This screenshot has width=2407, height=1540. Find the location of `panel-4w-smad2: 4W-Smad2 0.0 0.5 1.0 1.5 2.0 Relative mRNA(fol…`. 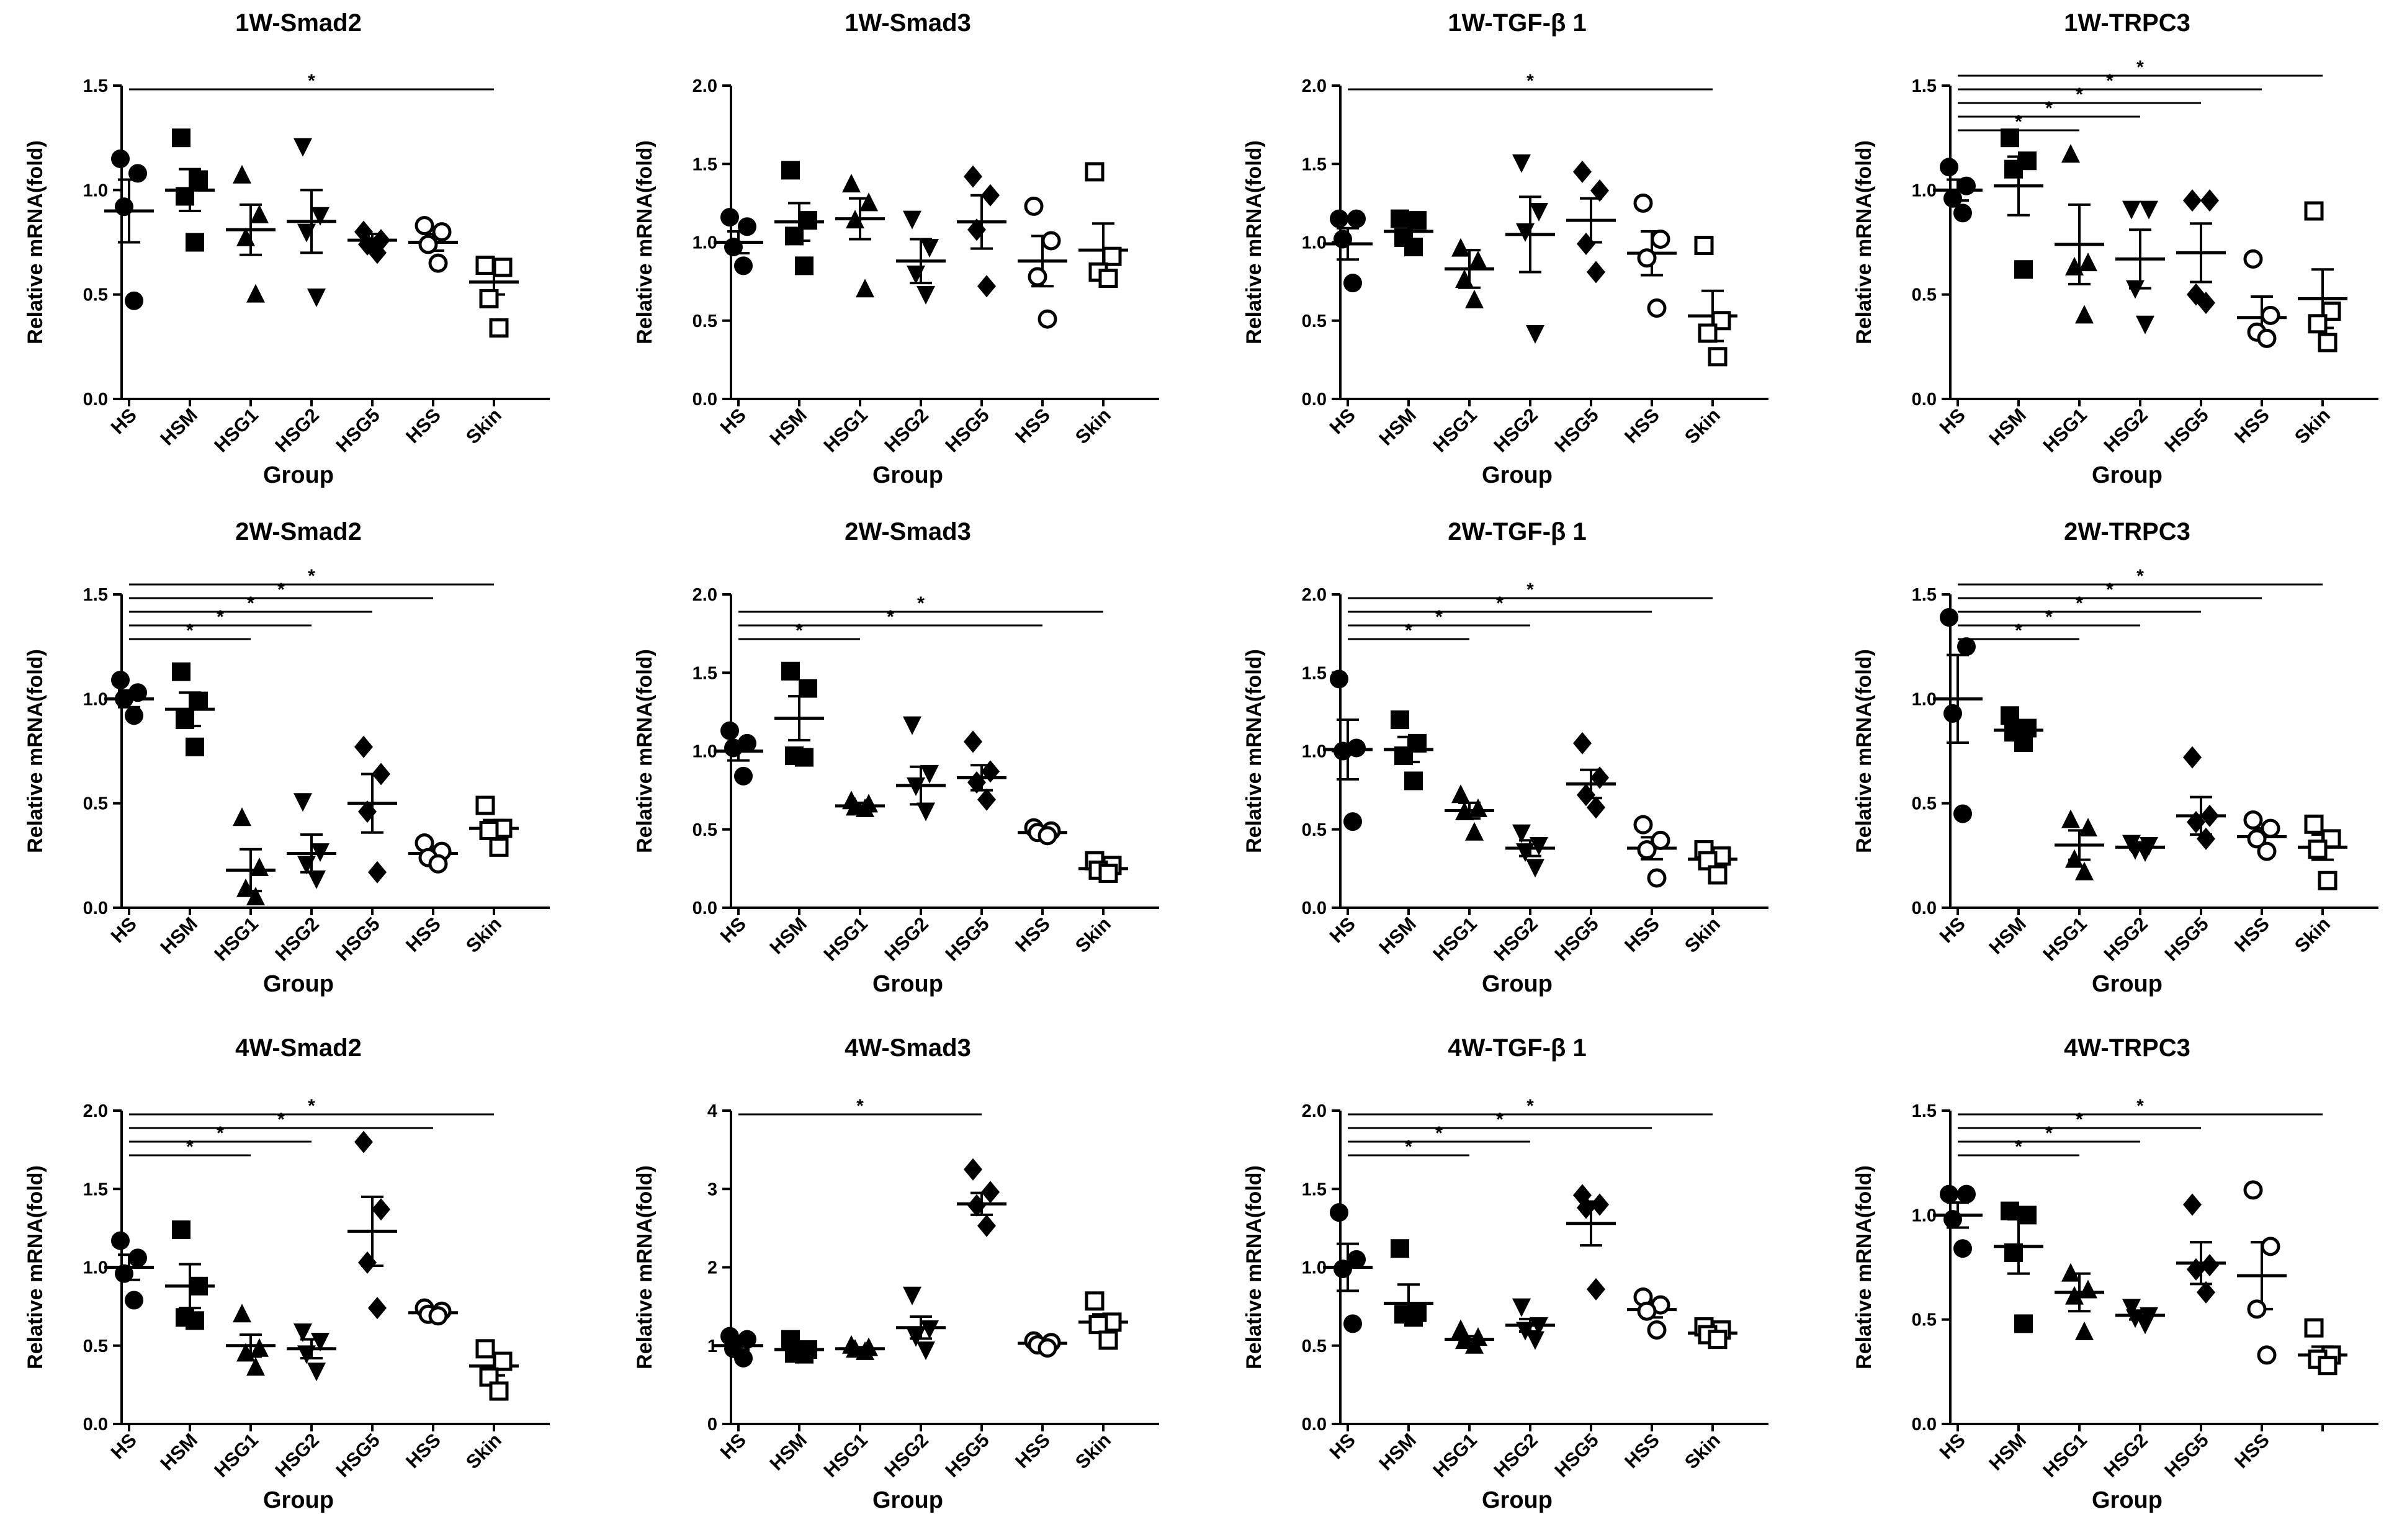

panel-4w-smad2: 4W-Smad2 0.0 0.5 1.0 1.5 2.0 Relative mRNA(fol… is located at coordinates (287, 1273).